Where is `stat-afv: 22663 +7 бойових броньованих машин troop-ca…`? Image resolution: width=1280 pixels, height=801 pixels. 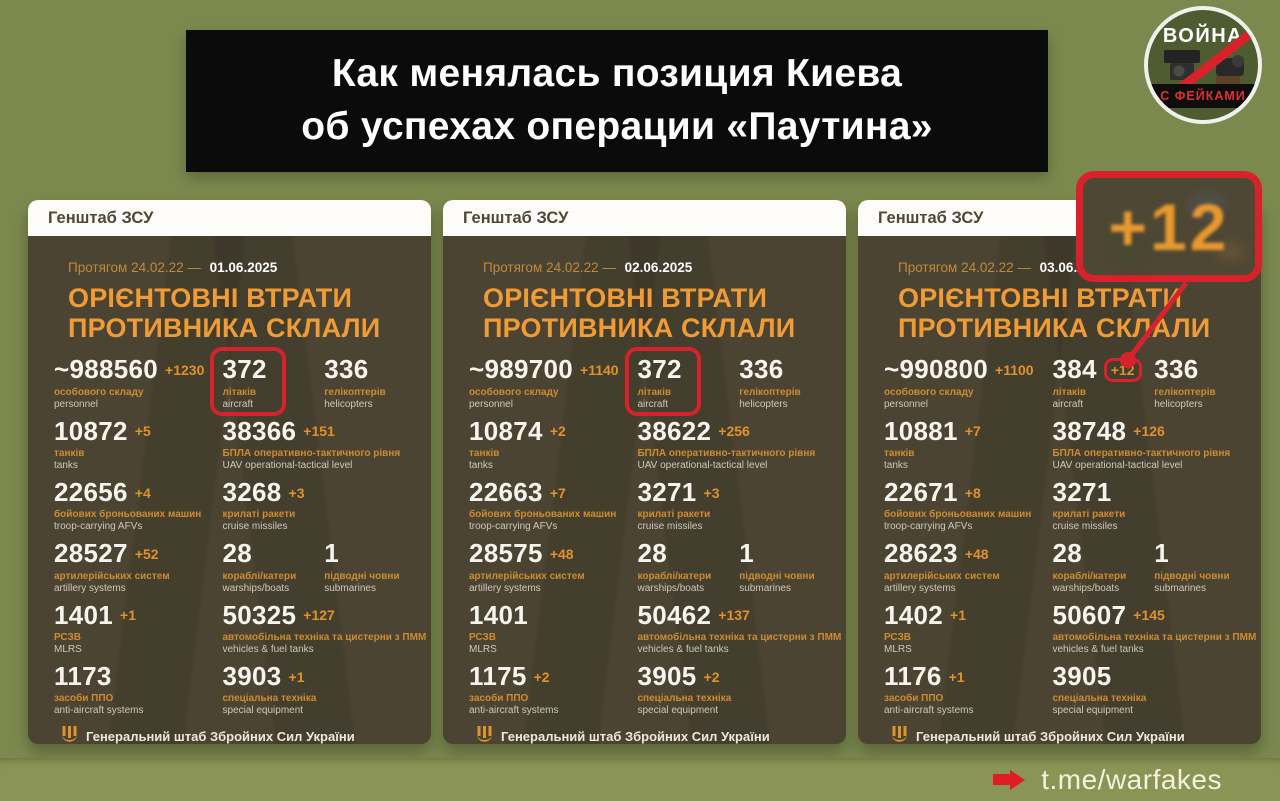 stat-afv: 22663 +7 бойових броньованих машин troop-ca… is located at coordinates (553, 504).